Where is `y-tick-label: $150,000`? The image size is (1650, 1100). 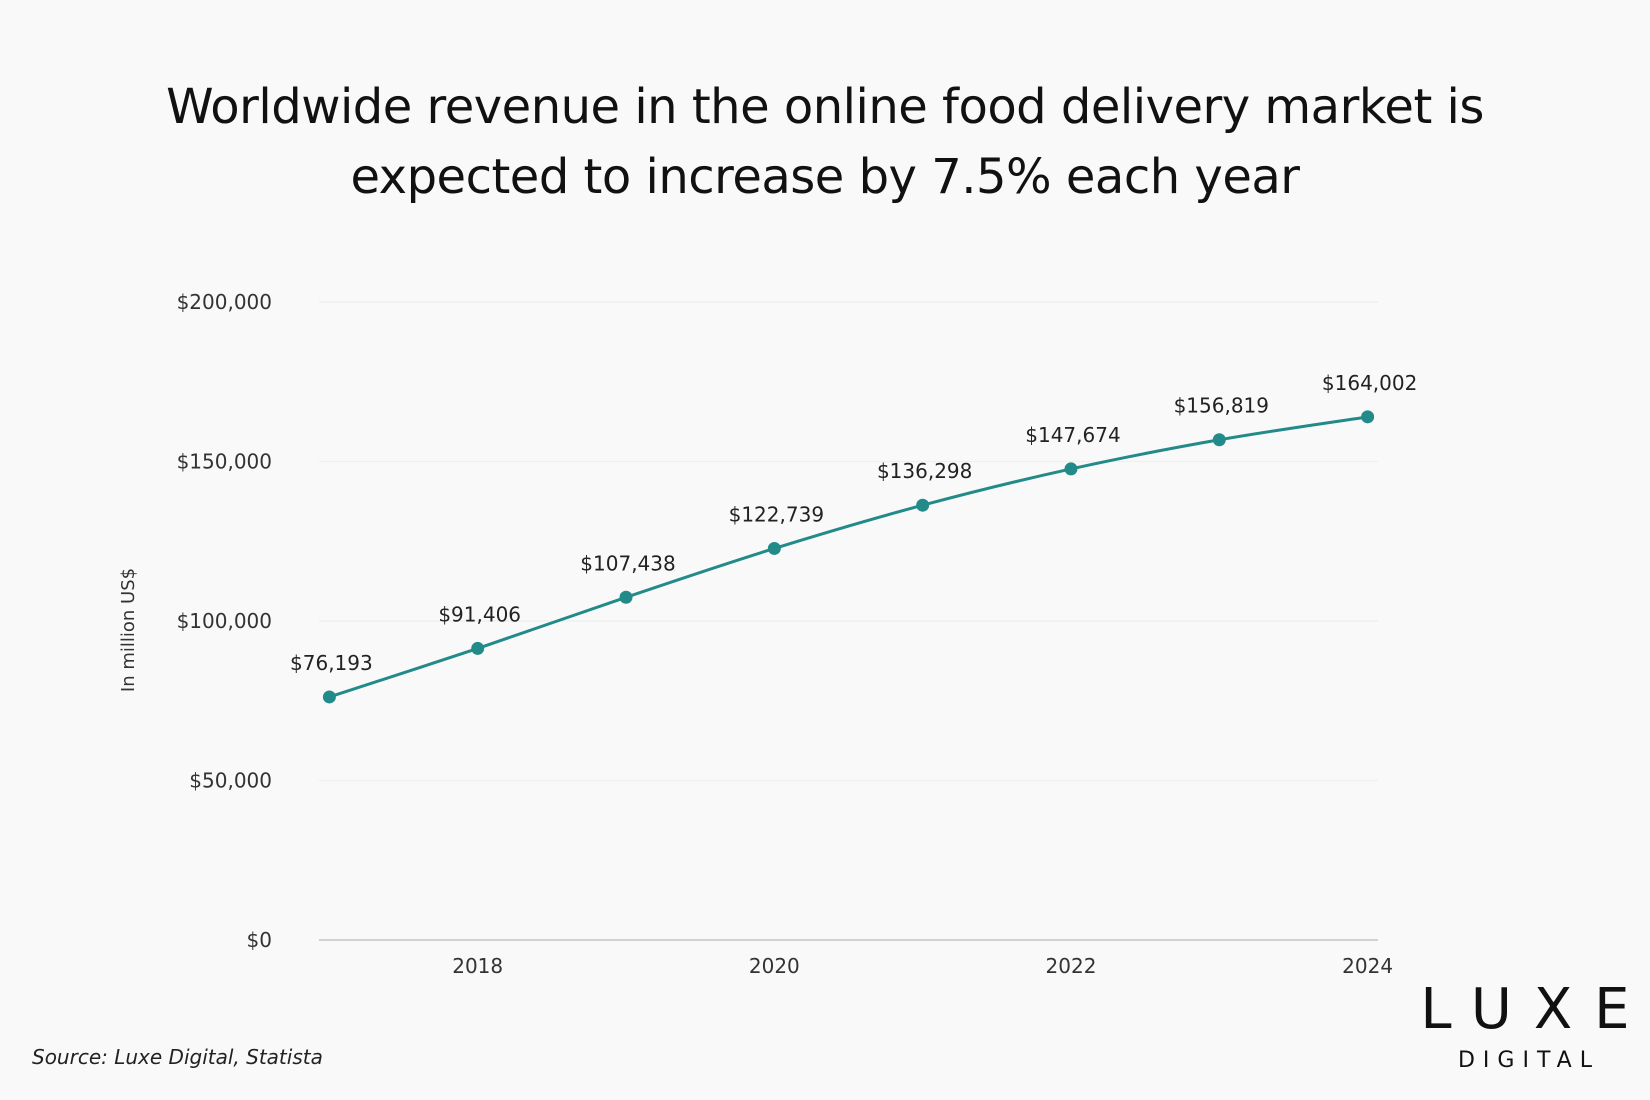
y-tick-label: $150,000 is located at coordinates (224, 462).